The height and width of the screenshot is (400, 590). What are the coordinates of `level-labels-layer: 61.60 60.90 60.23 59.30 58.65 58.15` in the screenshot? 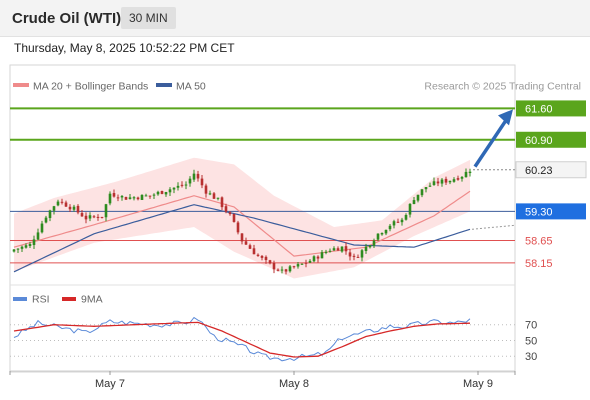 It's located at (551, 185).